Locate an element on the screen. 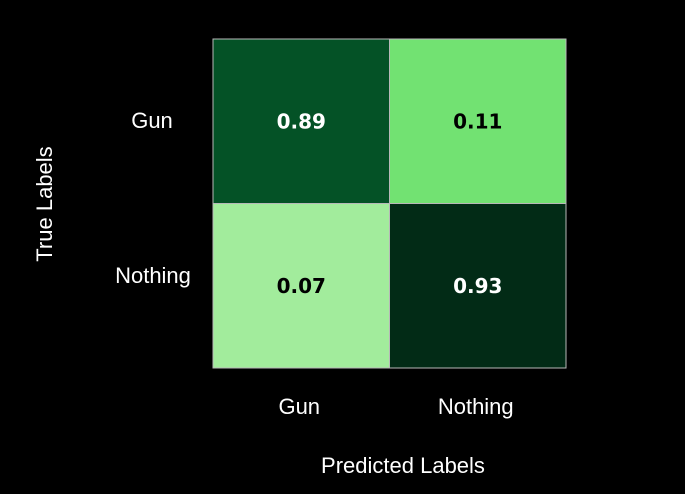 The image size is (685, 494). heatmap-value-gun-gun: 0.89 is located at coordinates (301, 121).